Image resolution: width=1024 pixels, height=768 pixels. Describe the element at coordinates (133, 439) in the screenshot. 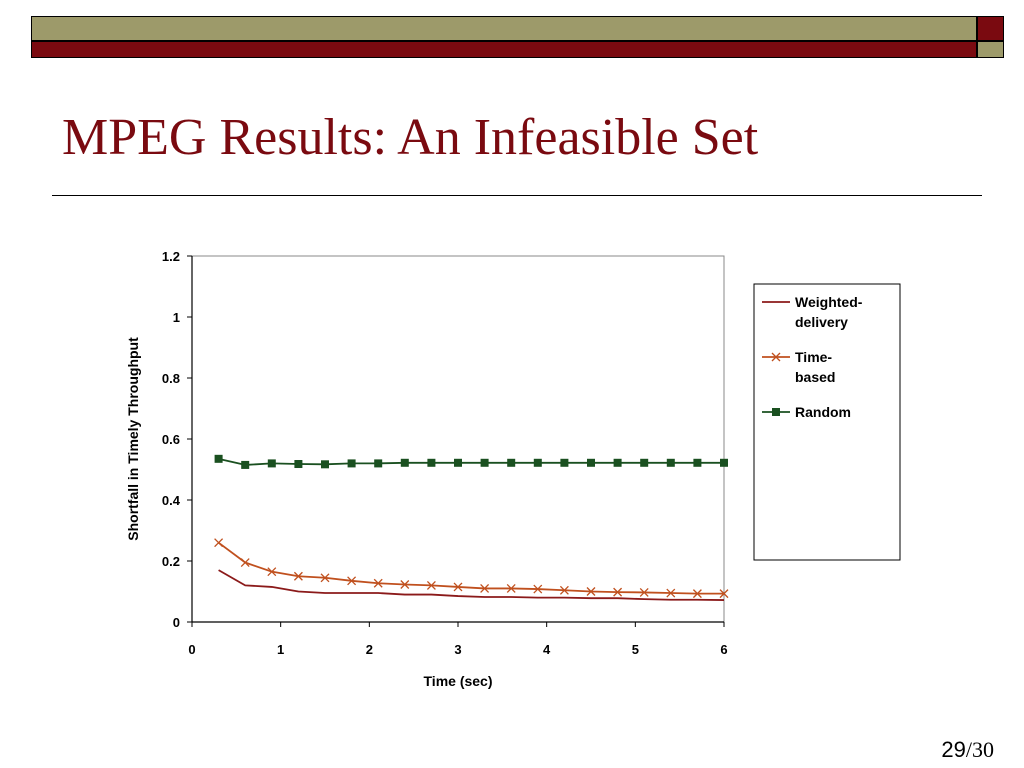

I see `y-axis-label: Shortfall in Timely Throughput` at that location.